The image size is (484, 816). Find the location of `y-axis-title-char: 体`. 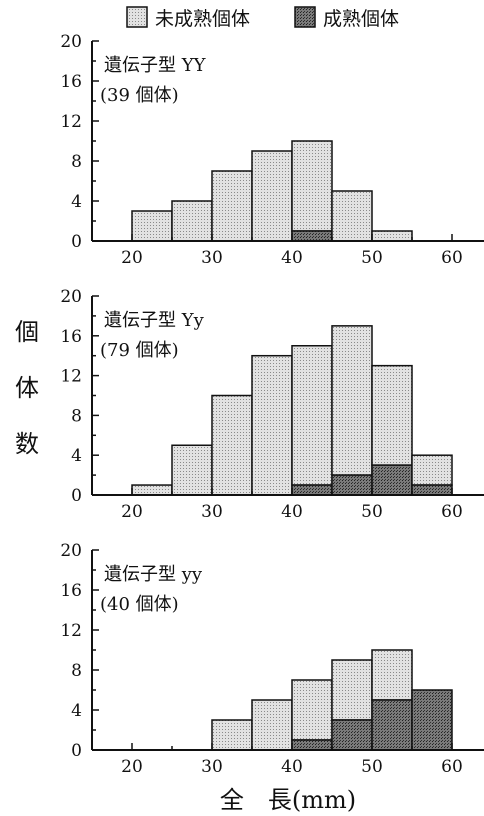

y-axis-title-char: 体 is located at coordinates (27, 388).